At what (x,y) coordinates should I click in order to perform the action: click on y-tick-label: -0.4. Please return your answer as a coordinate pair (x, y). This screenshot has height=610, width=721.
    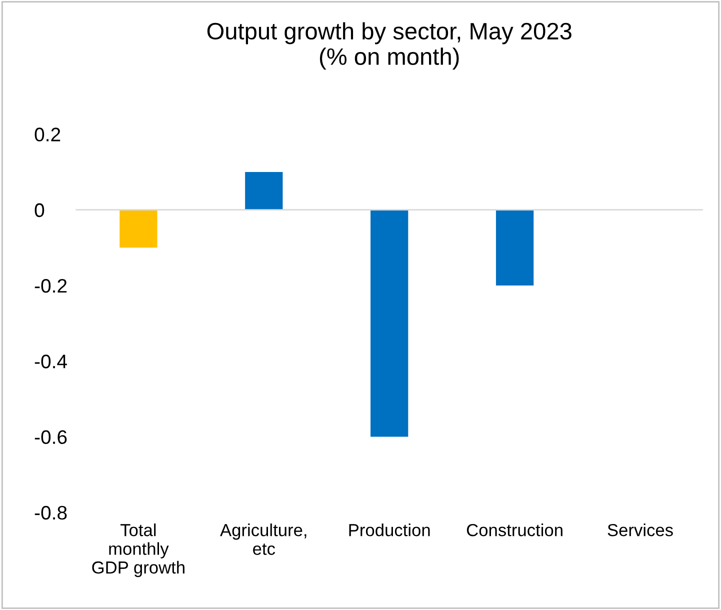
    Looking at the image, I should click on (50, 361).